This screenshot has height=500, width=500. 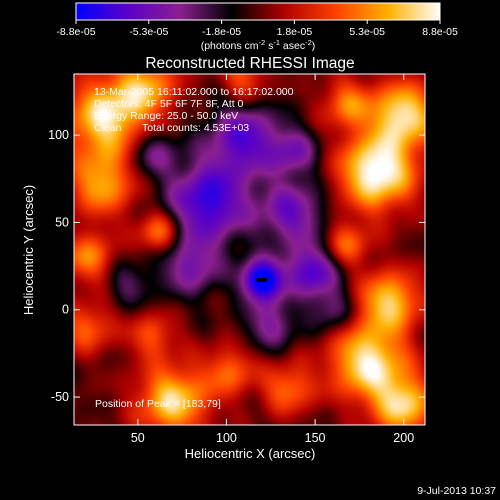 What do you see at coordinates (295, 32) in the screenshot?
I see `colorbar-tick-label: 1.8e-05` at bounding box center [295, 32].